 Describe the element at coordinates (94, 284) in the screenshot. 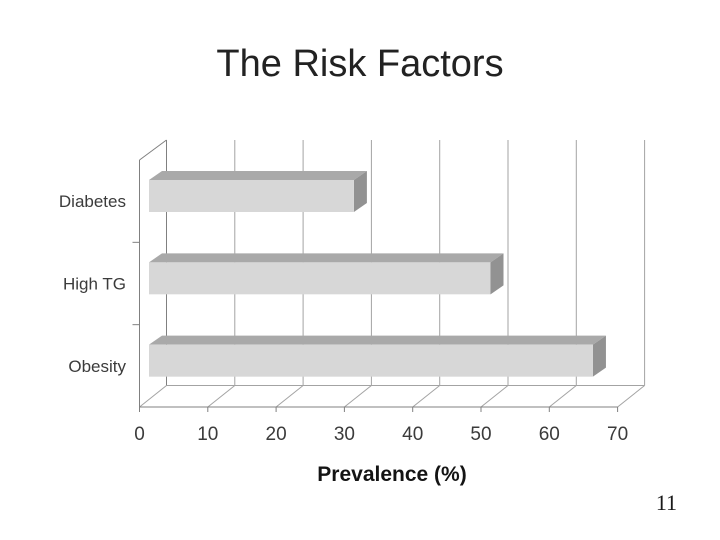

I see `category-label: High TG` at that location.